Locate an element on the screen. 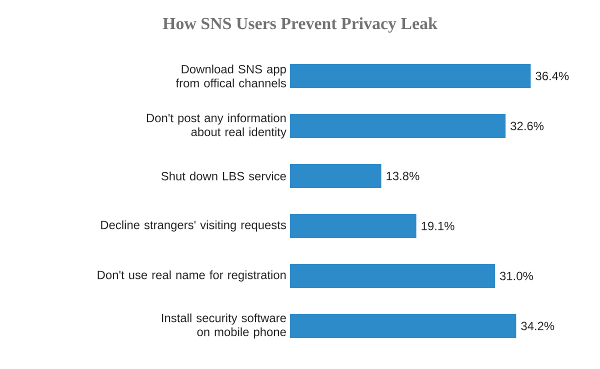 The height and width of the screenshot is (369, 600). data-label: 36.4% is located at coordinates (552, 76).